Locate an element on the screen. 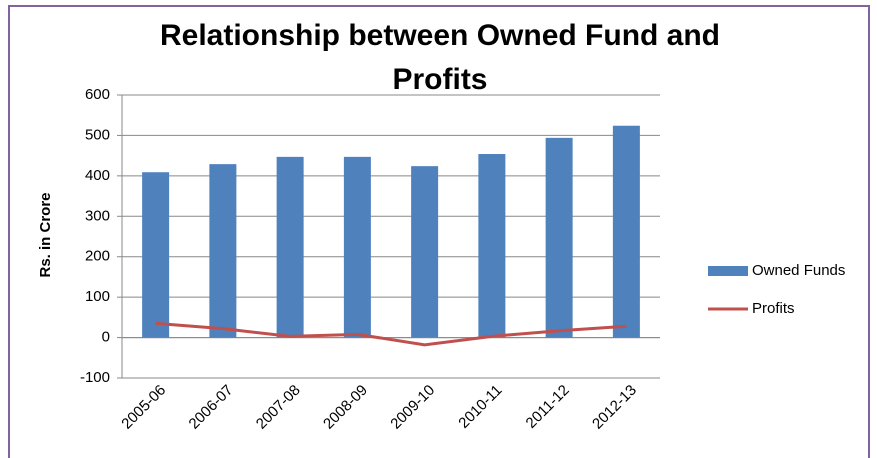 This screenshot has height=458, width=877. legend-swatch is located at coordinates (728, 271).